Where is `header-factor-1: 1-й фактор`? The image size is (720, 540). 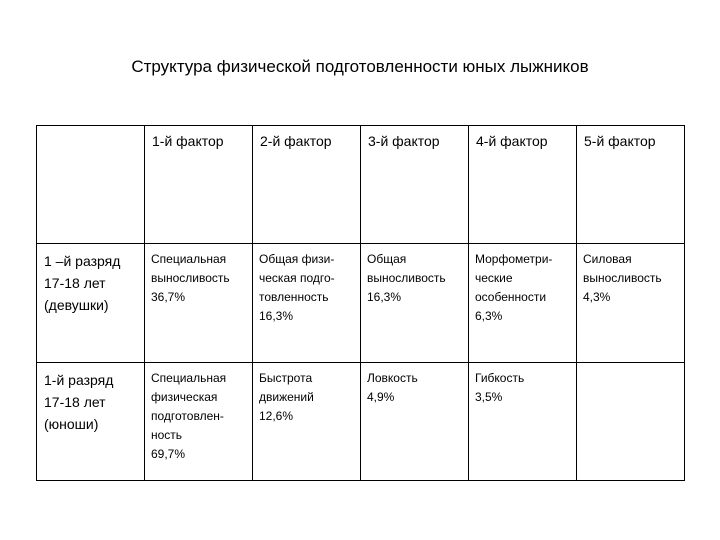 header-factor-1: 1-й фактор is located at coordinates (198, 184).